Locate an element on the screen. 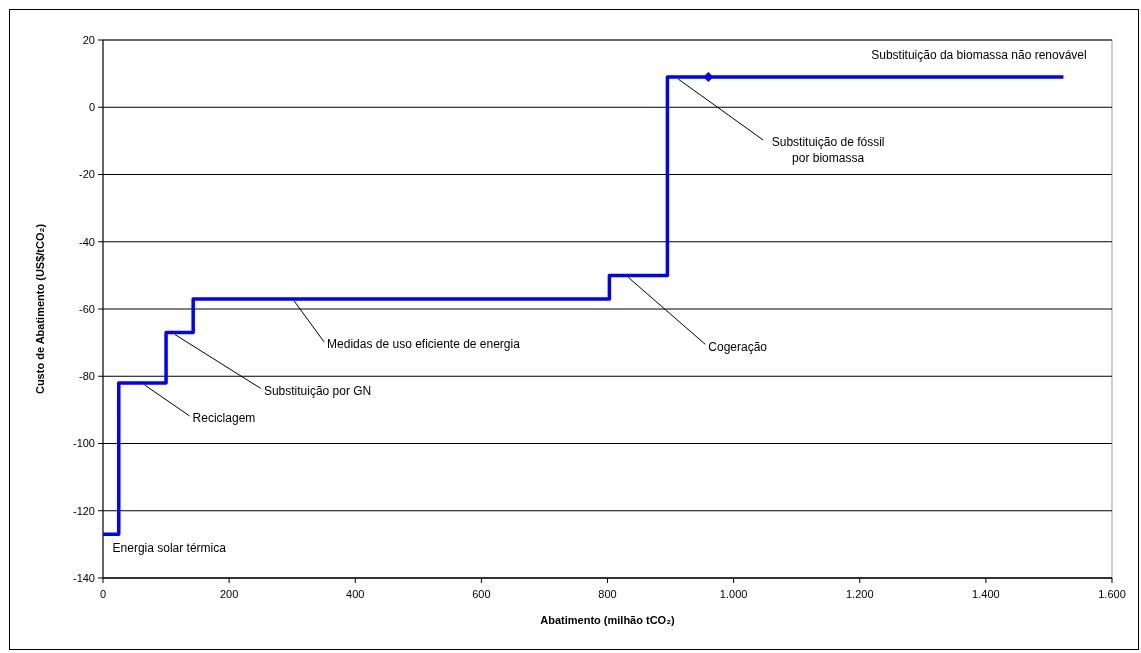  annotation: Substituição por GN is located at coordinates (317, 390).